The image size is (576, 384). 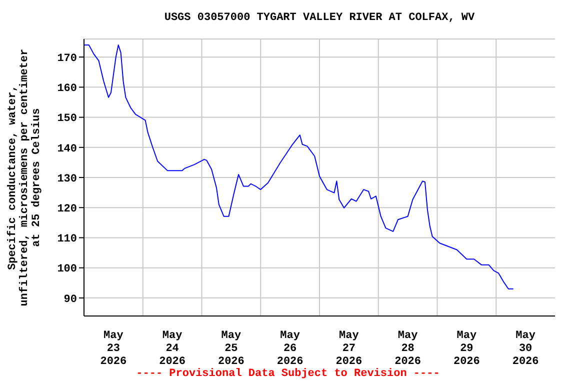 What do you see at coordinates (290, 349) in the screenshot?
I see `x-tick-label: May 26 2026` at bounding box center [290, 349].